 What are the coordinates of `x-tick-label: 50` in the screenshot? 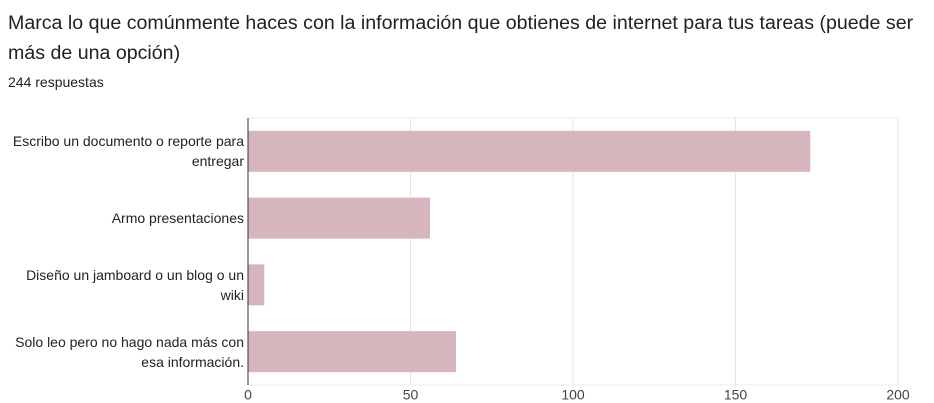 It's located at (411, 395).